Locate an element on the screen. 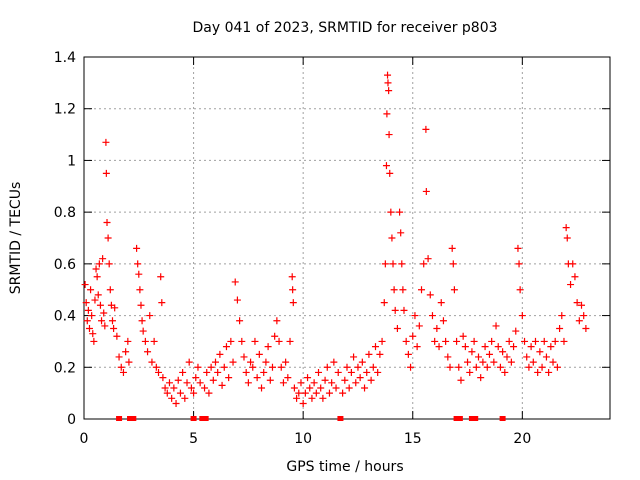  y-tick-label: 1.4 is located at coordinates (65, 58).